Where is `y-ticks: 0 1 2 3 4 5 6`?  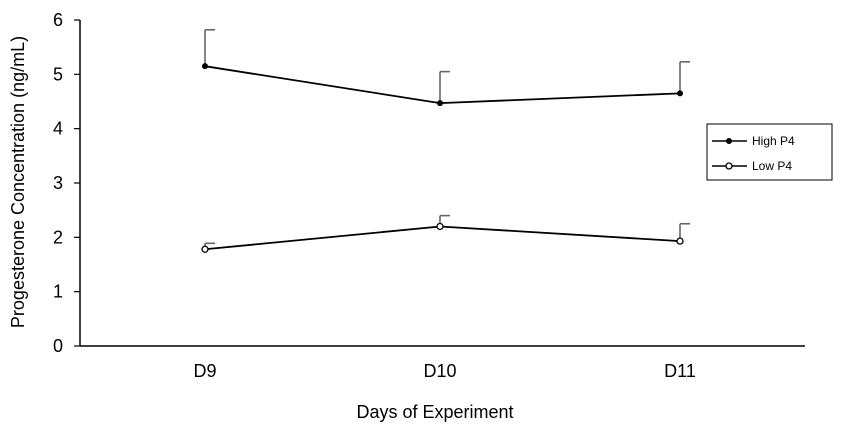 y-ticks: 0 1 2 3 4 5 6 is located at coordinates (66, 183).